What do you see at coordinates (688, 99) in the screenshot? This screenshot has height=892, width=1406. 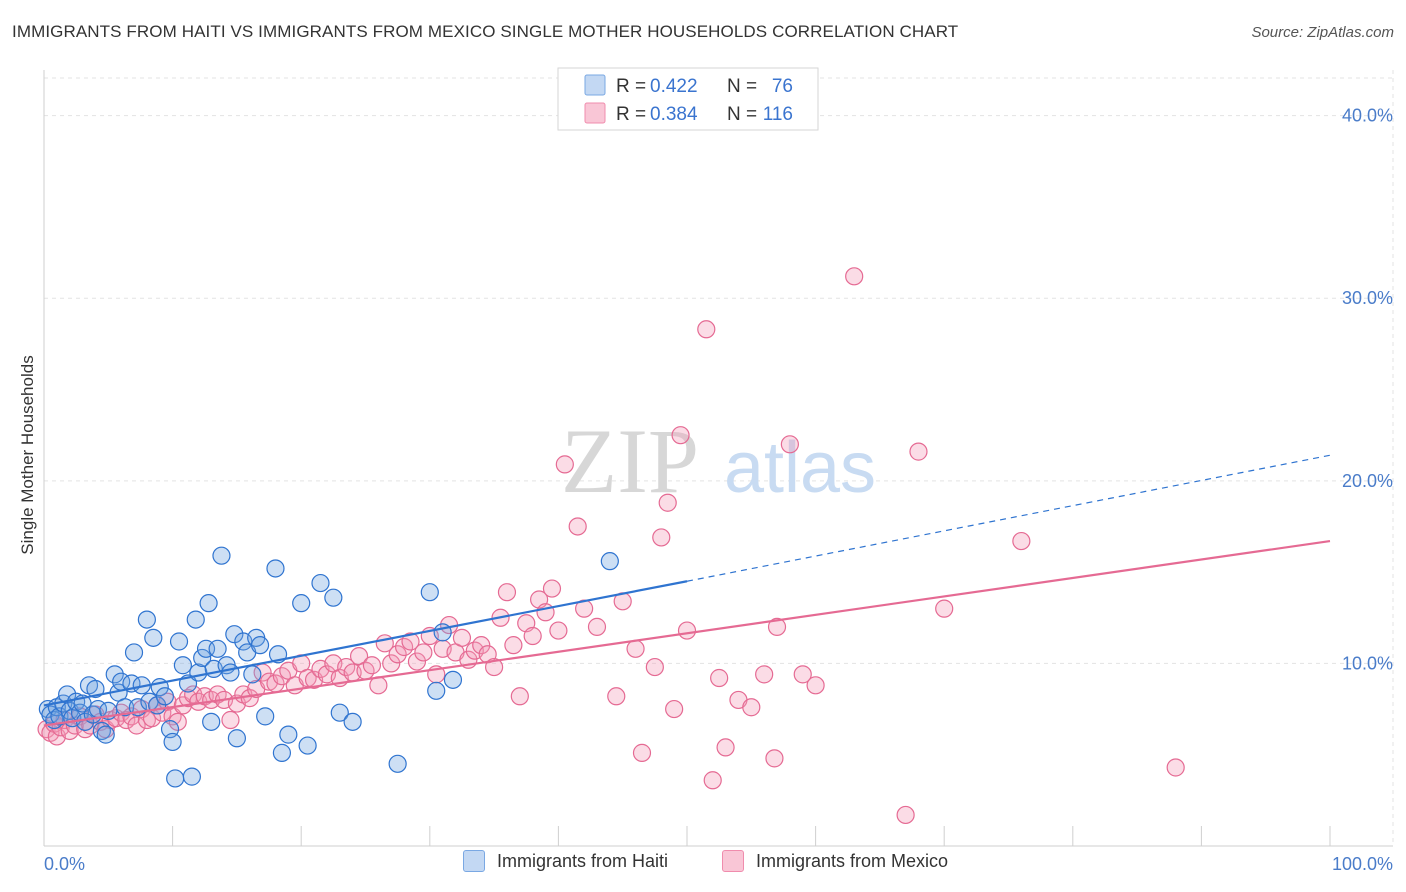 I see `legend-top: R = 0.422 N = 76 R = 0.384 N = 116` at bounding box center [688, 99].